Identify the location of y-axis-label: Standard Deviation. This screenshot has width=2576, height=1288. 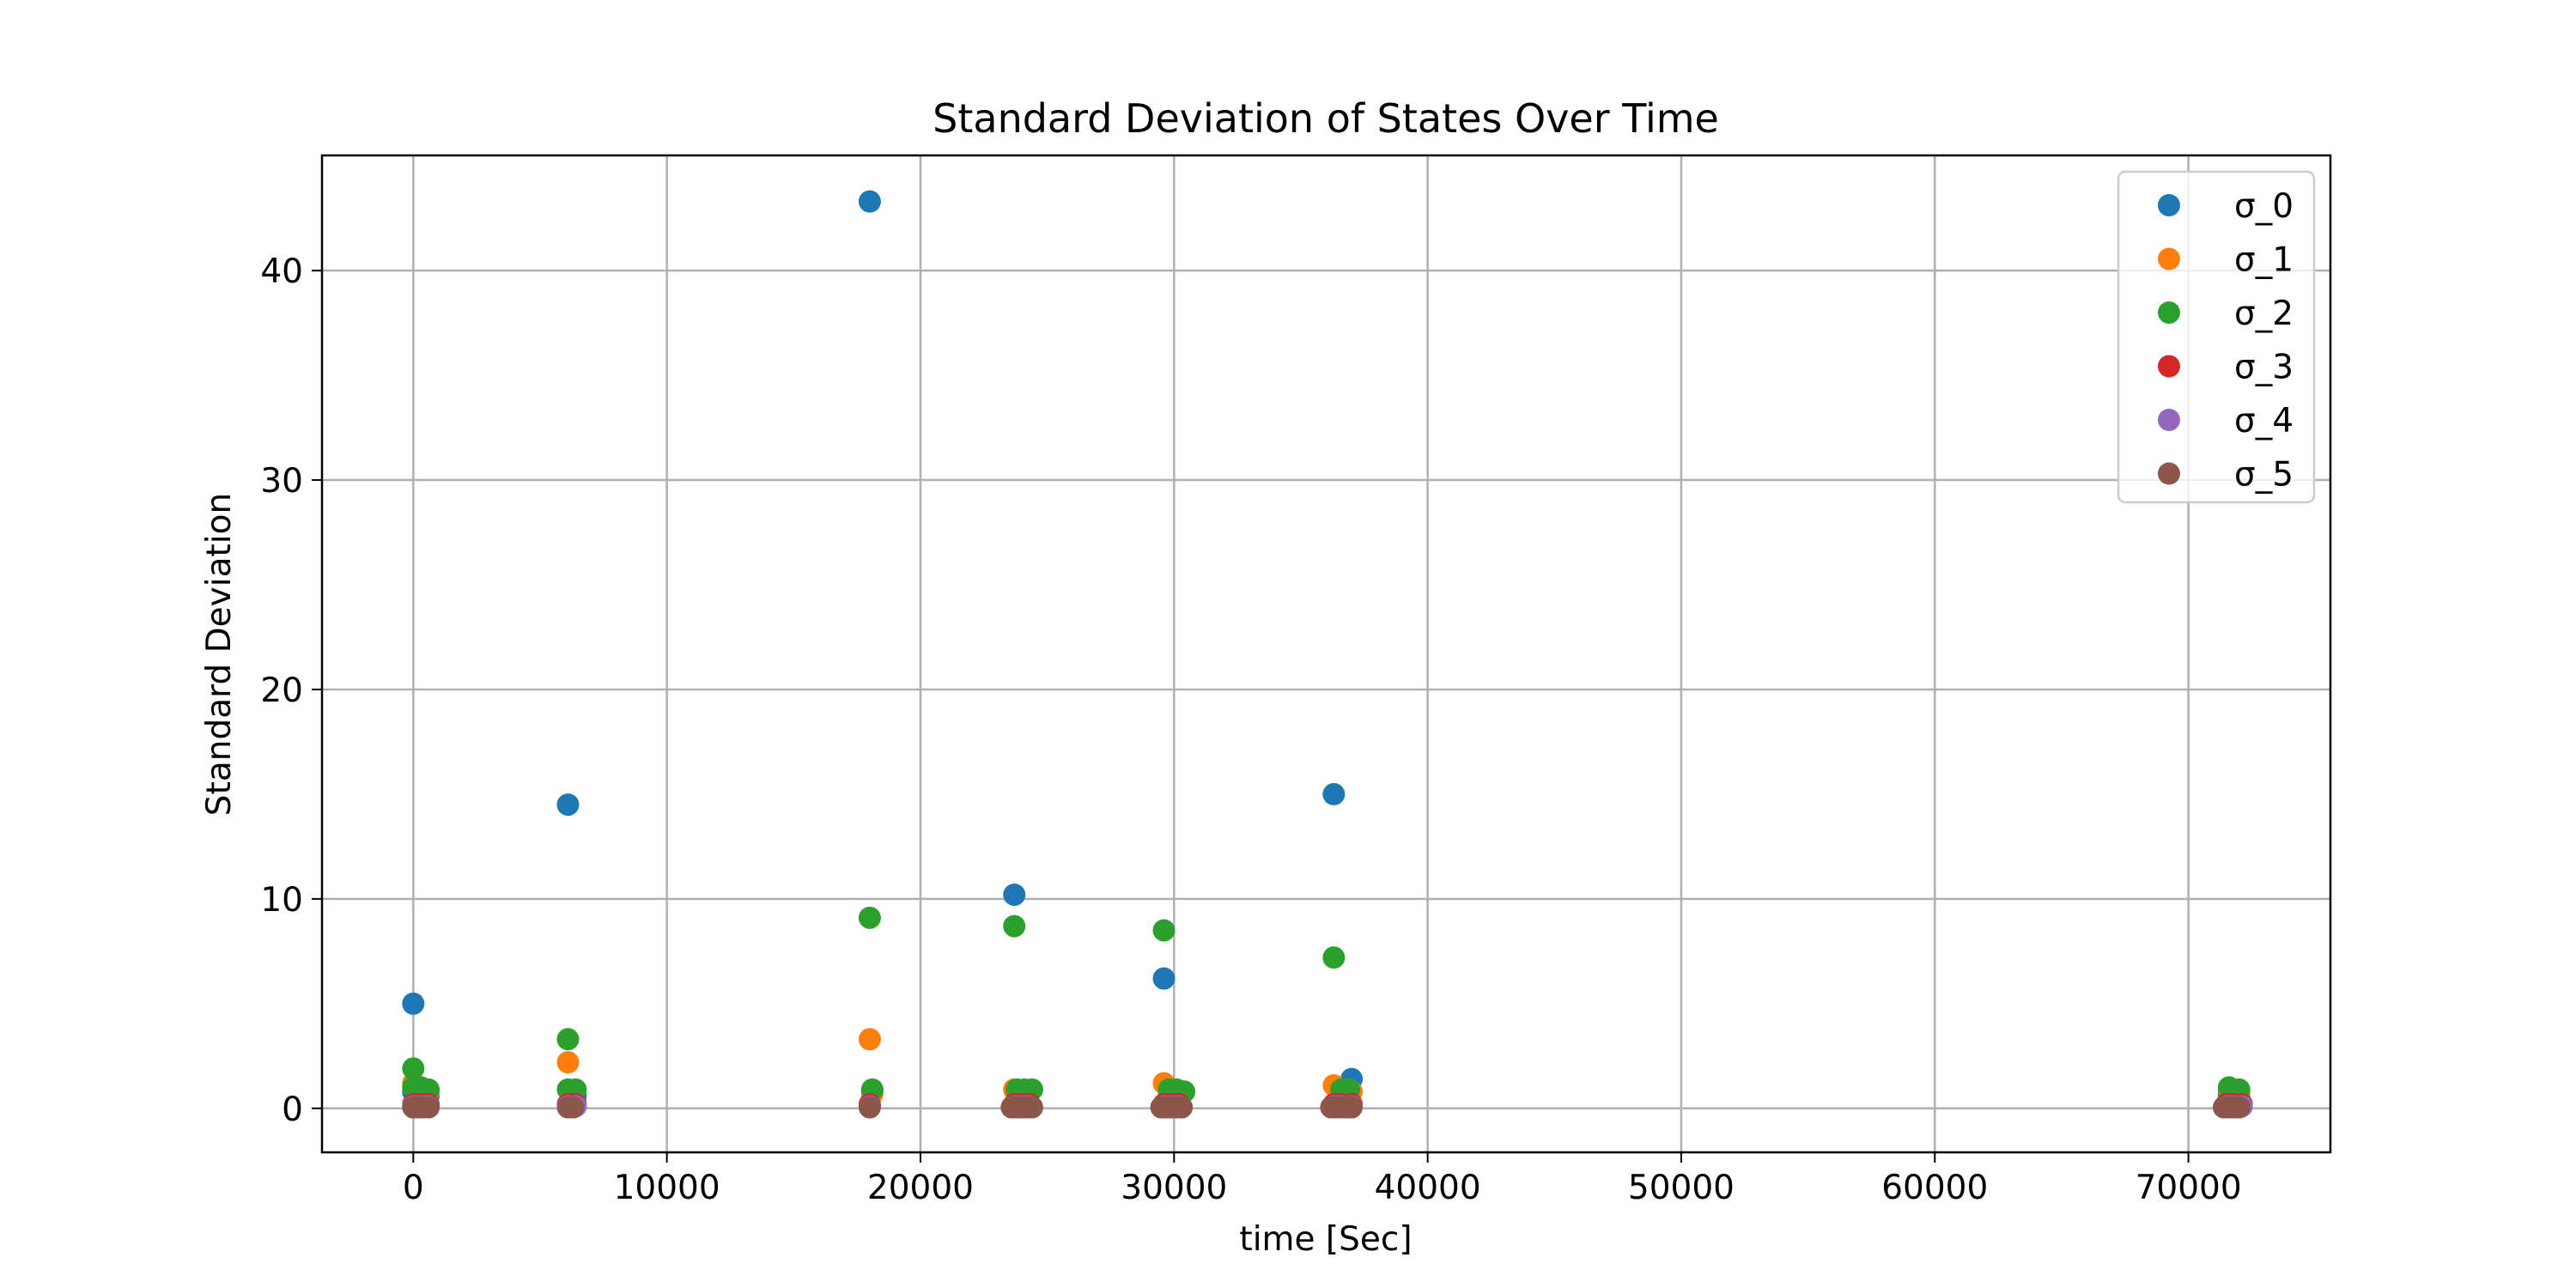
(219, 654).